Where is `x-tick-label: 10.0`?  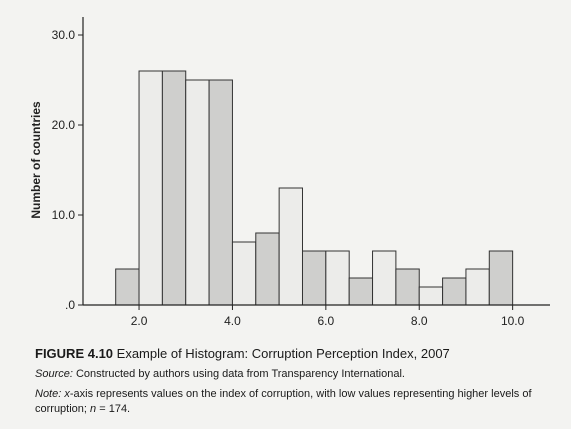 x-tick-label: 10.0 is located at coordinates (513, 321).